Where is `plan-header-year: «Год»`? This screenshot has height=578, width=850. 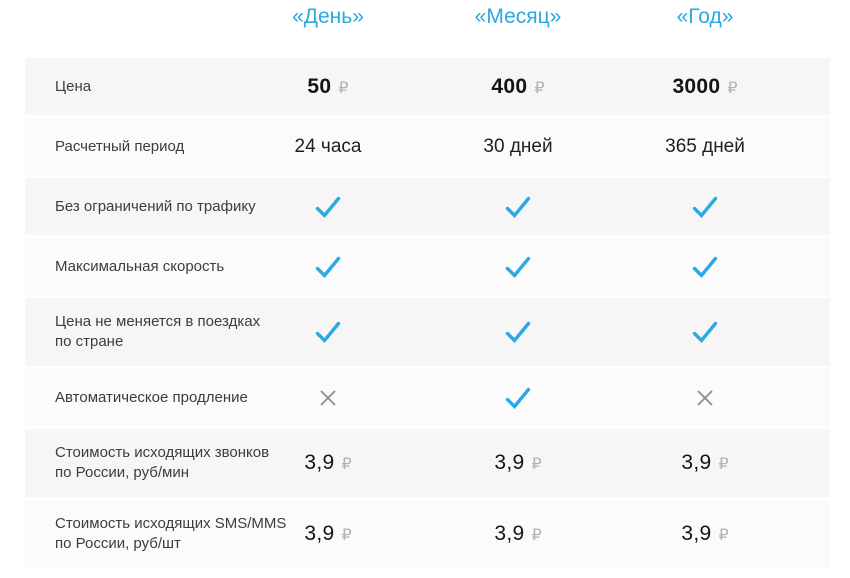
plan-header-year: «Год» is located at coordinates (705, 16).